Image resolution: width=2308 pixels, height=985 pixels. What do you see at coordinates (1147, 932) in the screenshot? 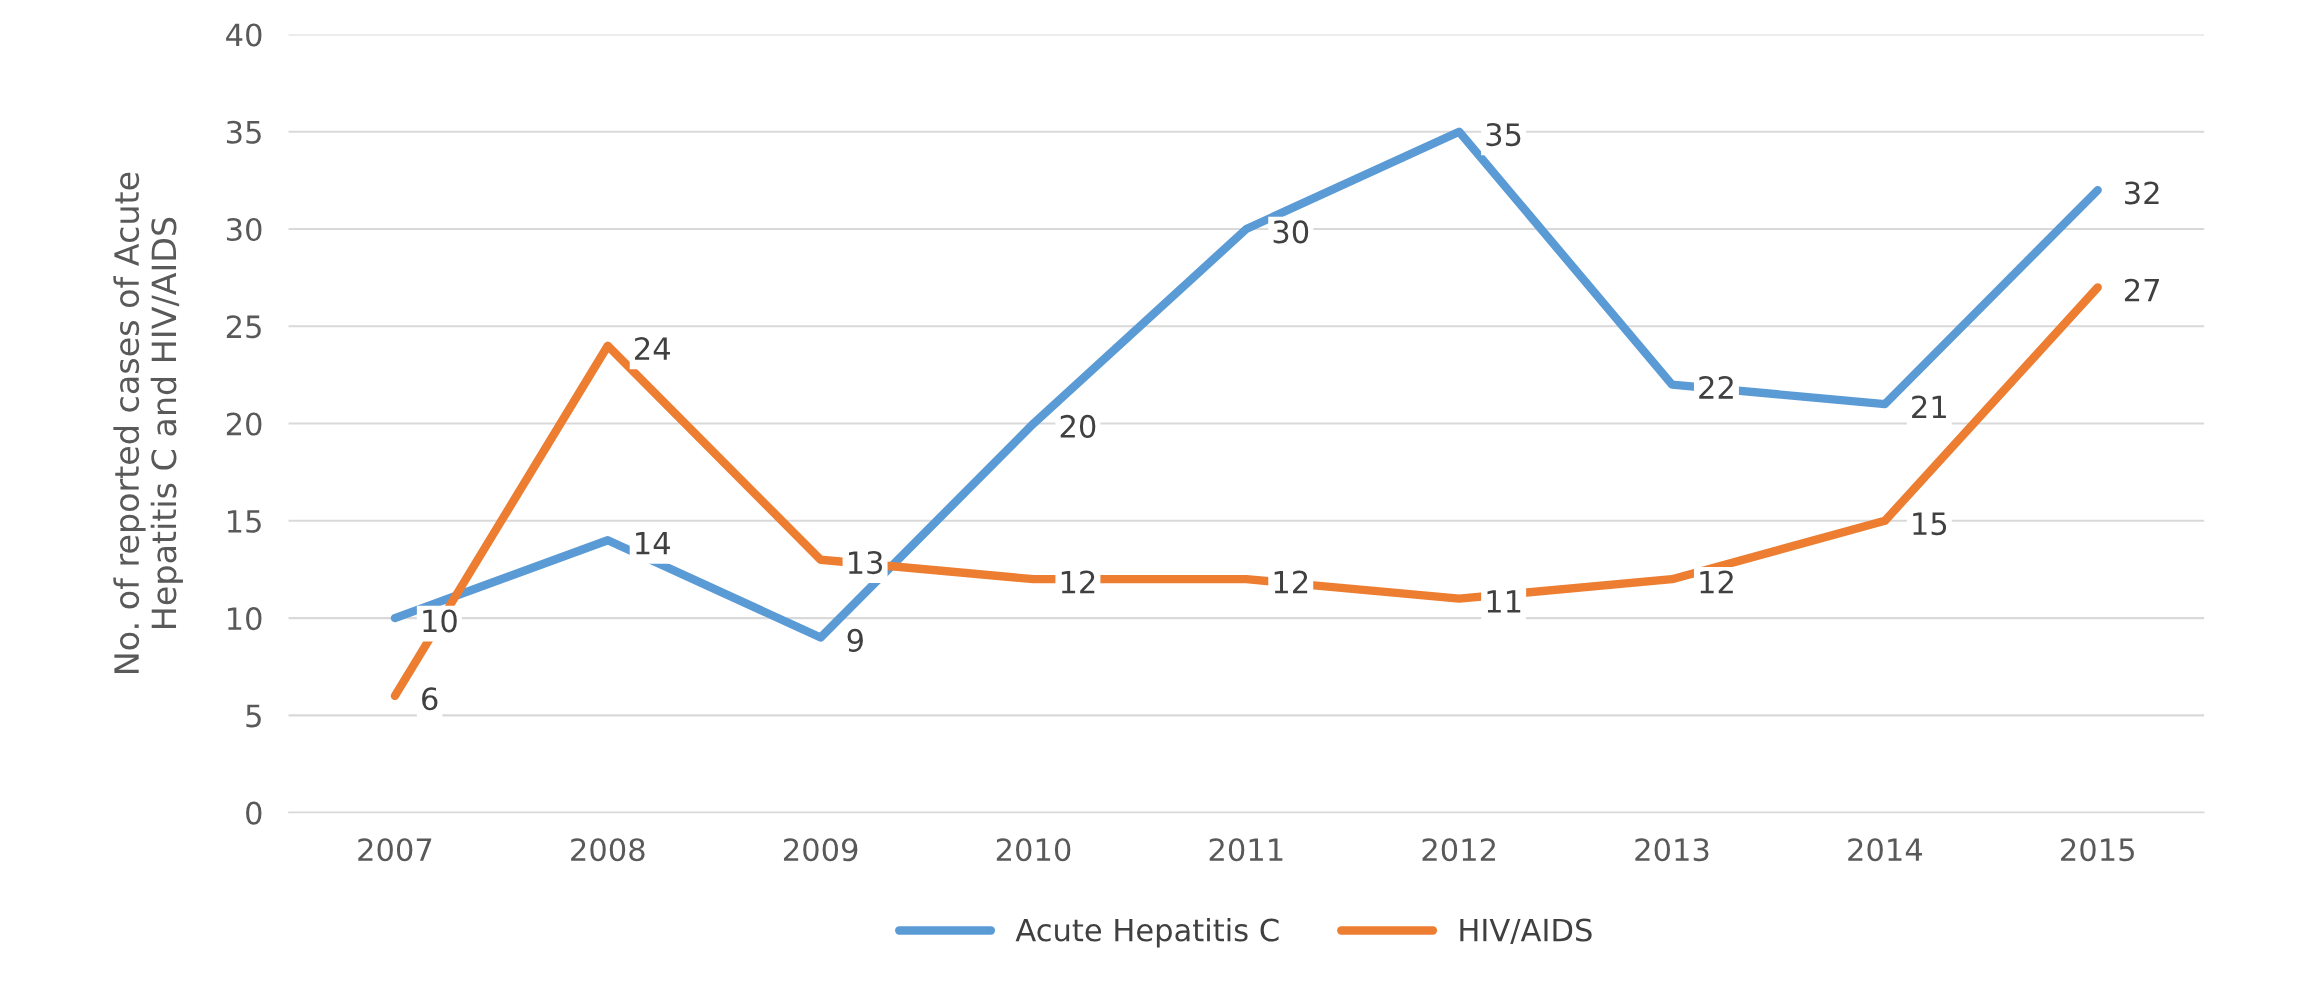
I see `legend-label: Acute Hepatitis C` at bounding box center [1147, 932].